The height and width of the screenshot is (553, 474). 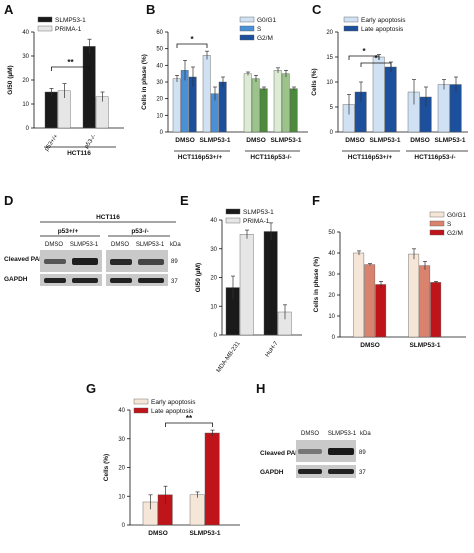 I want to click on blot-h-lane-2: SLMP53-1, so click(x=342, y=434).